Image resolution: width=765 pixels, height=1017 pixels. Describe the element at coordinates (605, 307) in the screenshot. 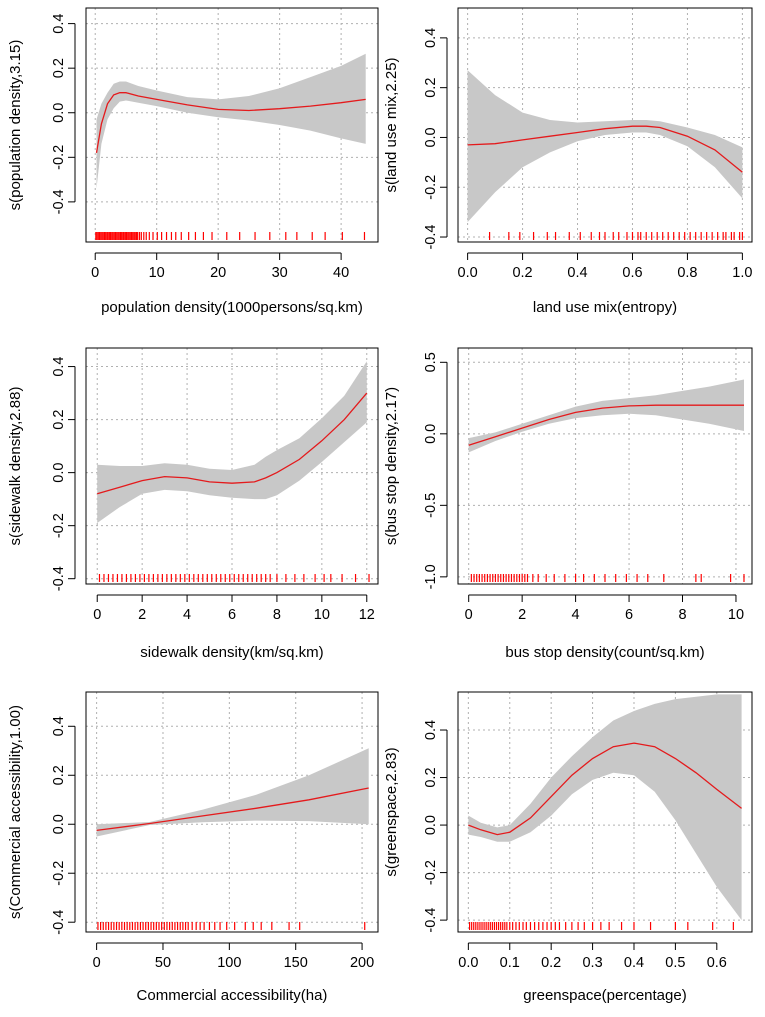

I see `x-axis-title: land use mix(entropy)` at that location.